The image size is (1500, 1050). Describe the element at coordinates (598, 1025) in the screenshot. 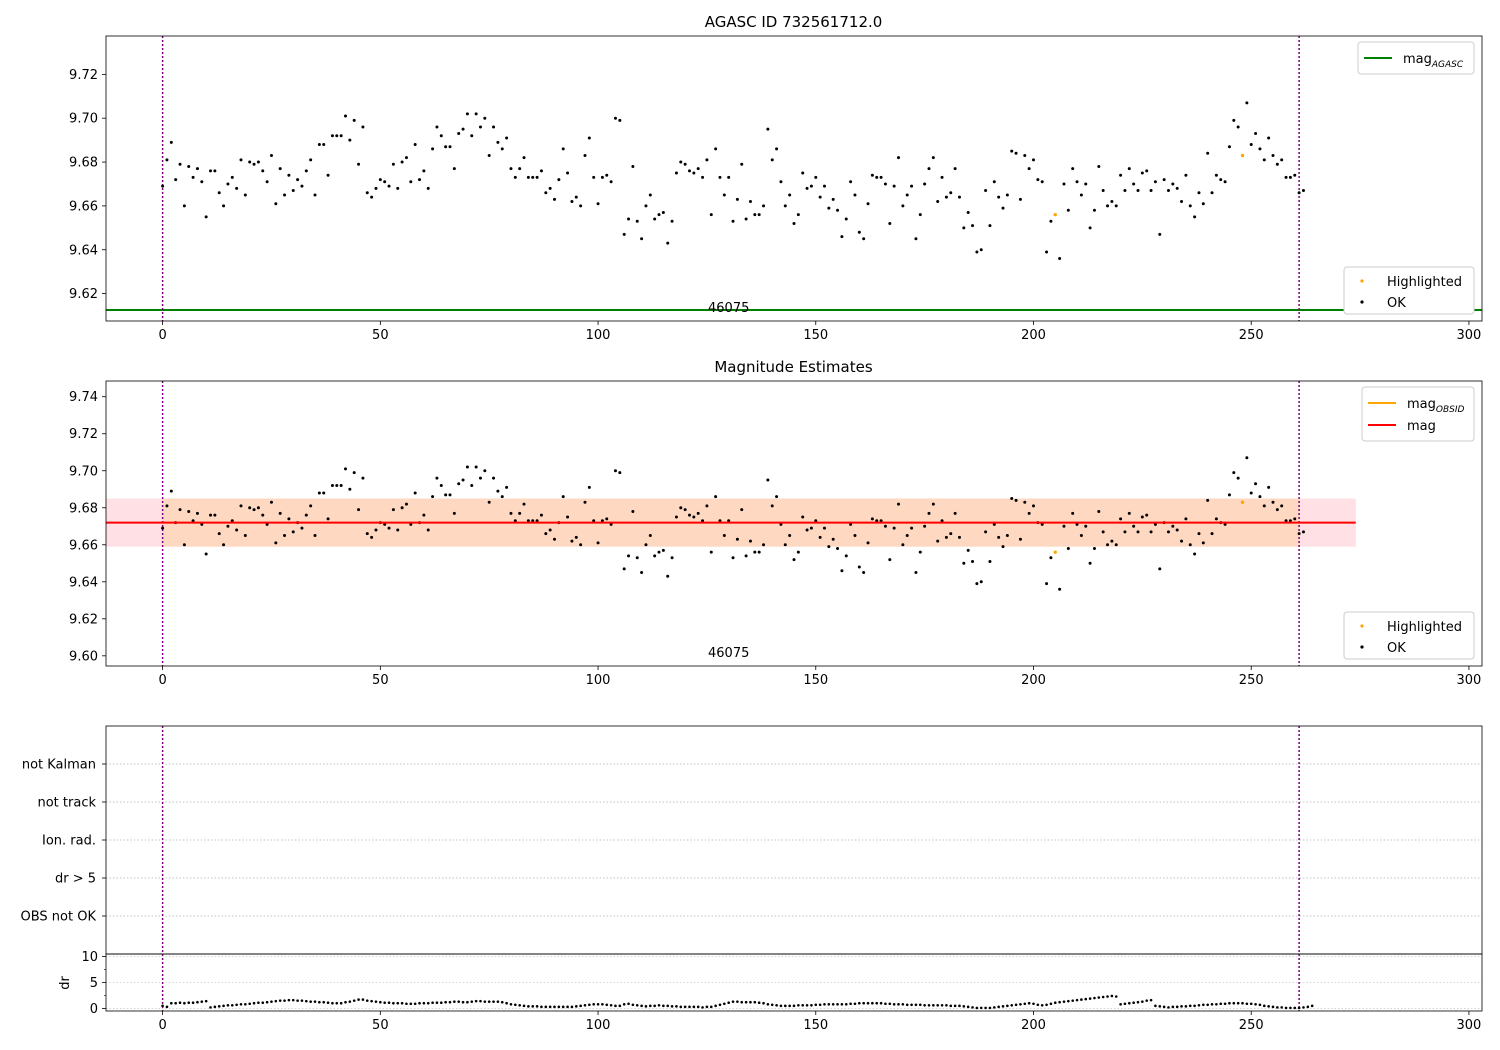

I see `p4-x-tick-label: 100` at that location.